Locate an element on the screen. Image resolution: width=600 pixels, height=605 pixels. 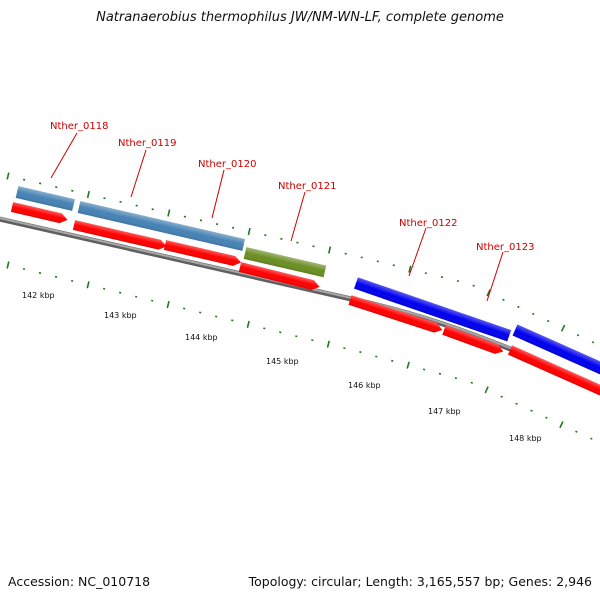
scale-label-145: 145 kbp is located at coordinates (282, 361).